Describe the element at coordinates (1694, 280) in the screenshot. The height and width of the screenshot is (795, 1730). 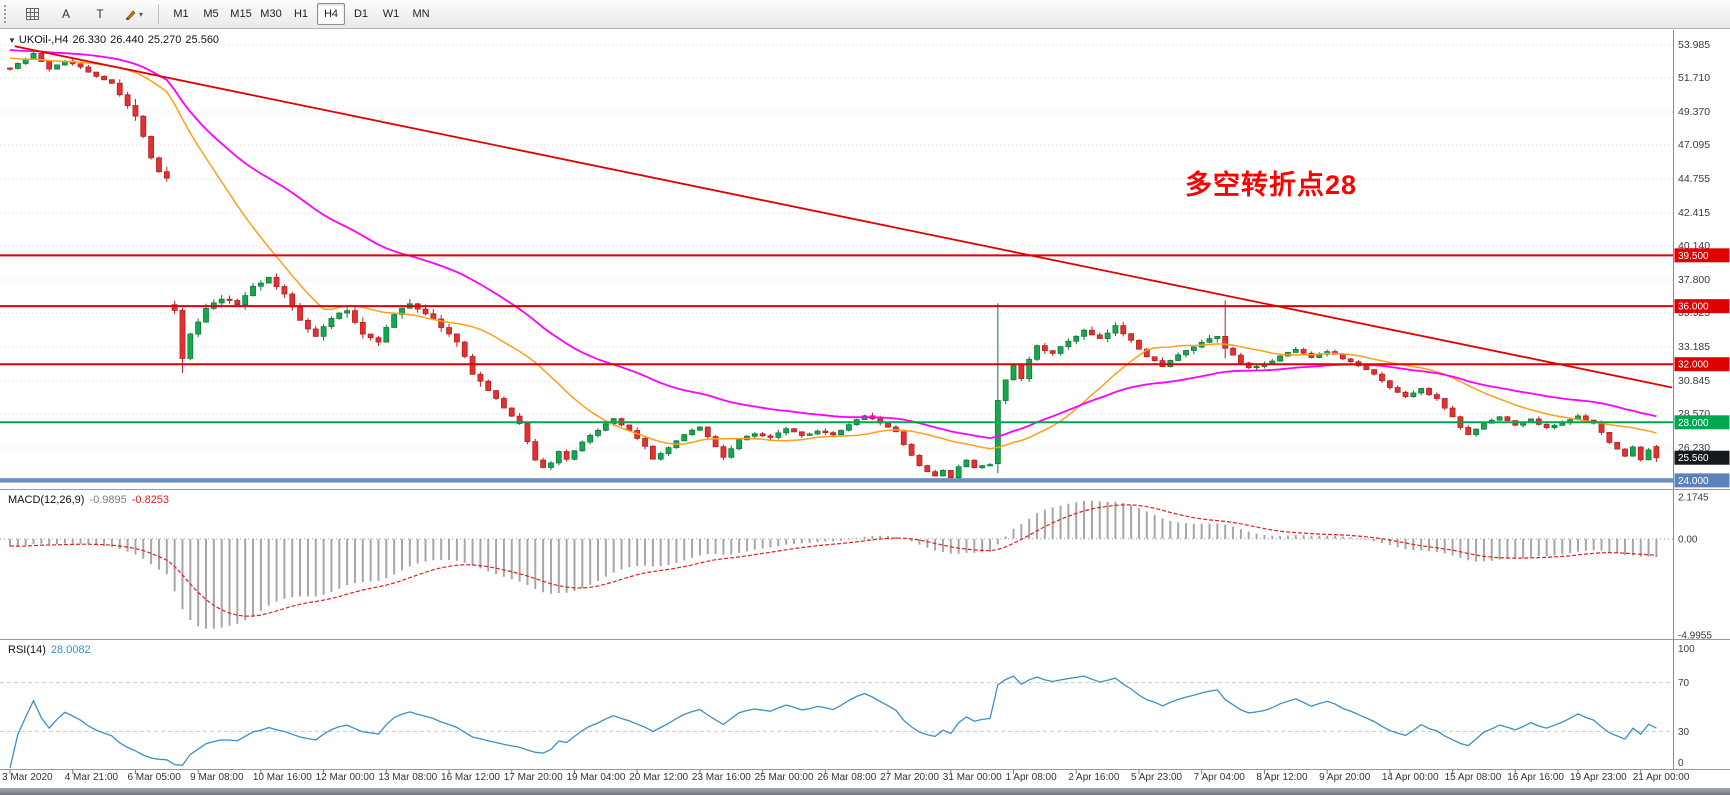
I see `price-axis-label: 37.800` at that location.